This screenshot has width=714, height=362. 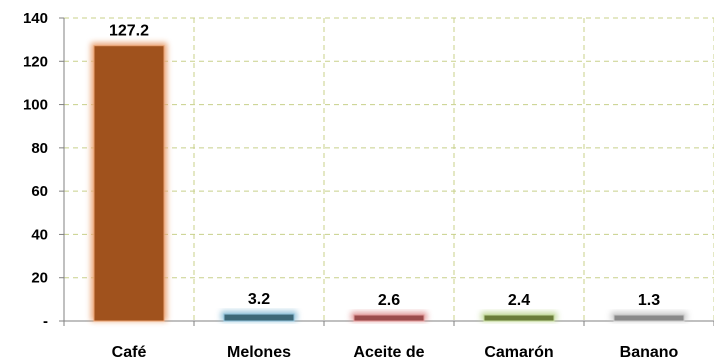 What do you see at coordinates (35, 170) in the screenshot?
I see `y-tick-labels: - 20 40 60 80 100 120 140` at bounding box center [35, 170].